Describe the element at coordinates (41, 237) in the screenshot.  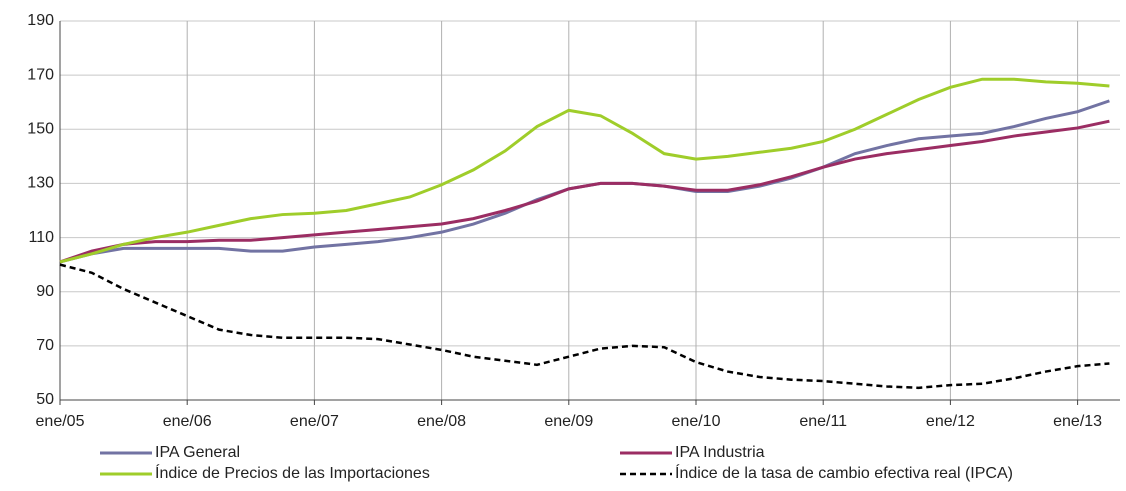
I see `y-tick-label: 110` at that location.